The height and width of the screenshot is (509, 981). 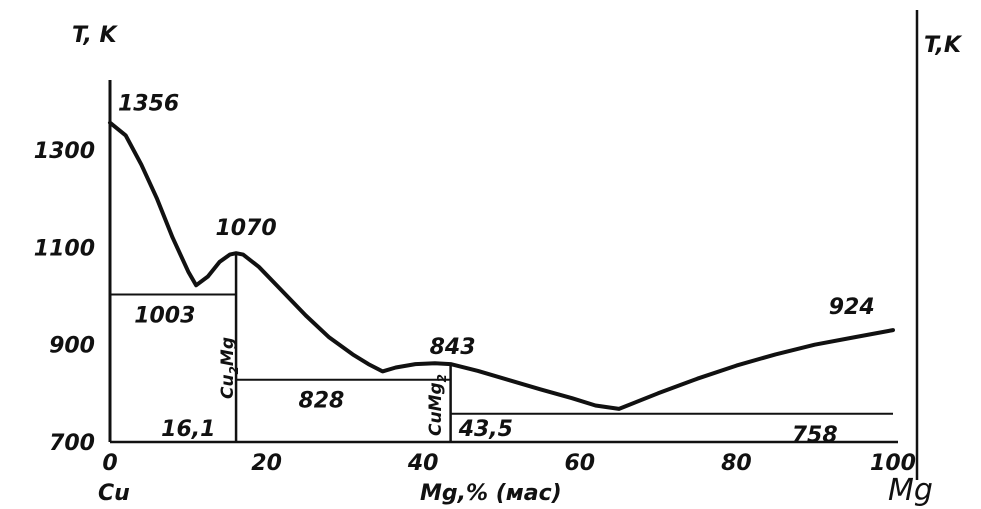 What do you see at coordinates (266, 463) in the screenshot?
I see `x-tick-label: 20` at bounding box center [266, 463].